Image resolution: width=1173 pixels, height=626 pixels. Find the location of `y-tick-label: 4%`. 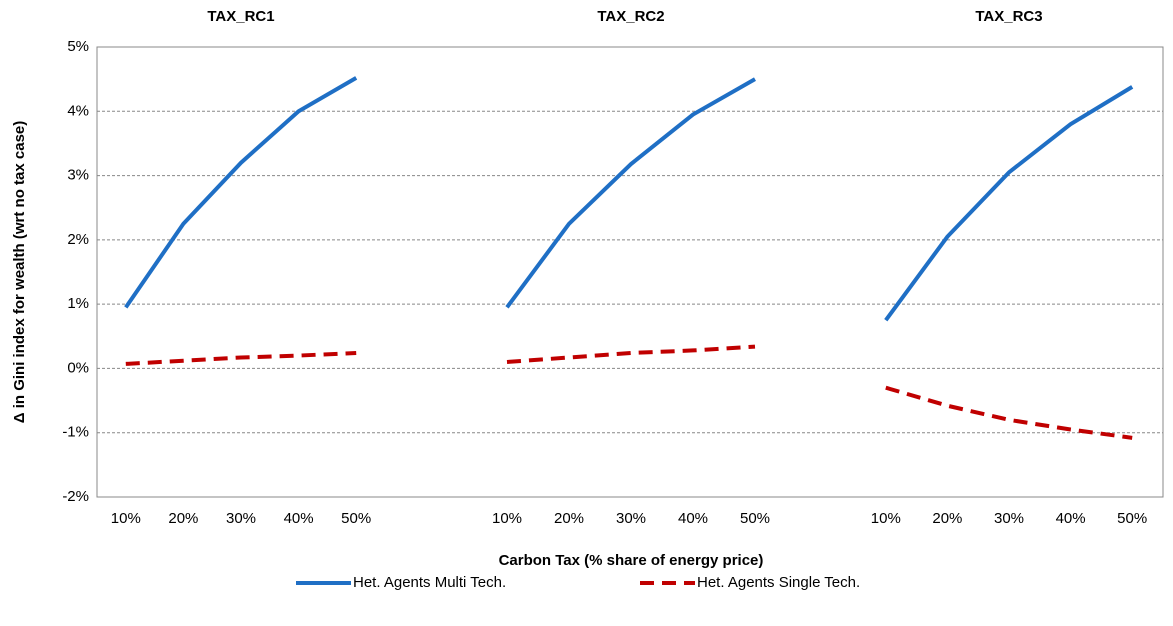

y-tick-label: 4% is located at coordinates (78, 110).